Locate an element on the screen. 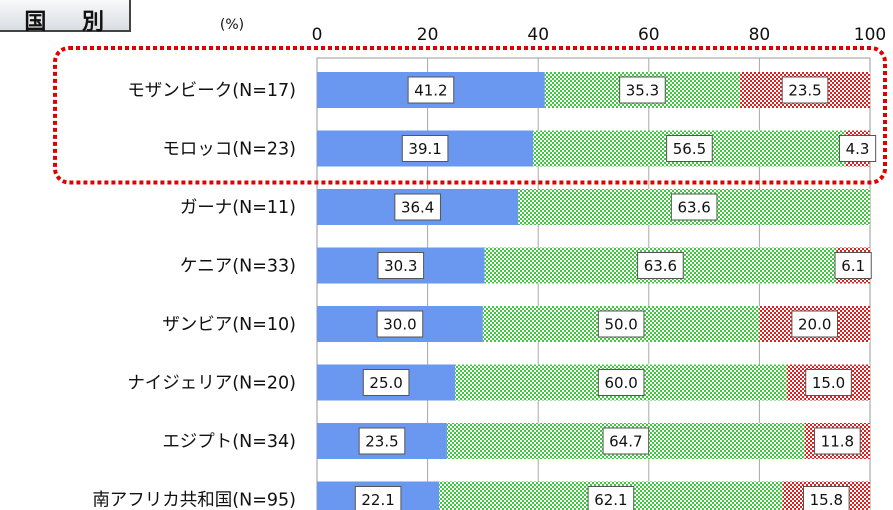 This screenshot has width=893, height=510. x-tick-label: 0 is located at coordinates (317, 35).